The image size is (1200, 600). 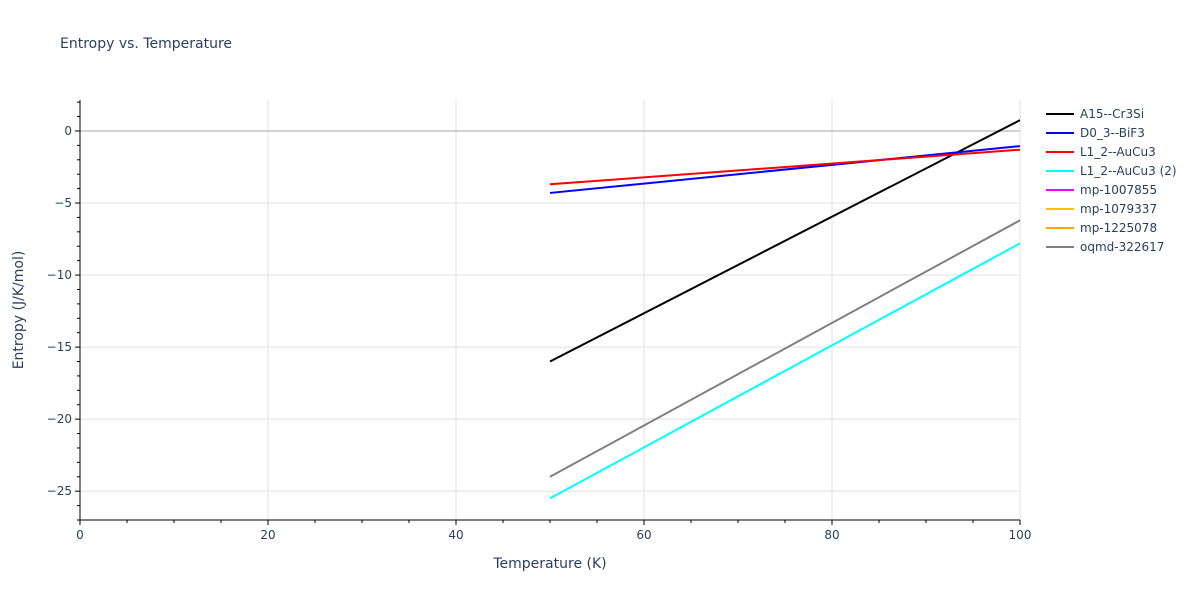 What do you see at coordinates (1118, 209) in the screenshot?
I see `legend-label: mp-1079337` at bounding box center [1118, 209].